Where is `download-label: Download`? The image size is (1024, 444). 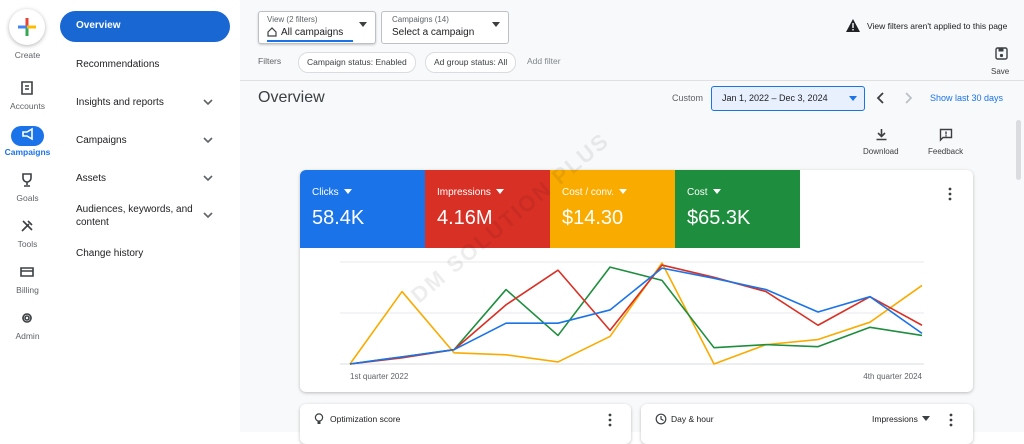 download-label: Download is located at coordinates (881, 151).